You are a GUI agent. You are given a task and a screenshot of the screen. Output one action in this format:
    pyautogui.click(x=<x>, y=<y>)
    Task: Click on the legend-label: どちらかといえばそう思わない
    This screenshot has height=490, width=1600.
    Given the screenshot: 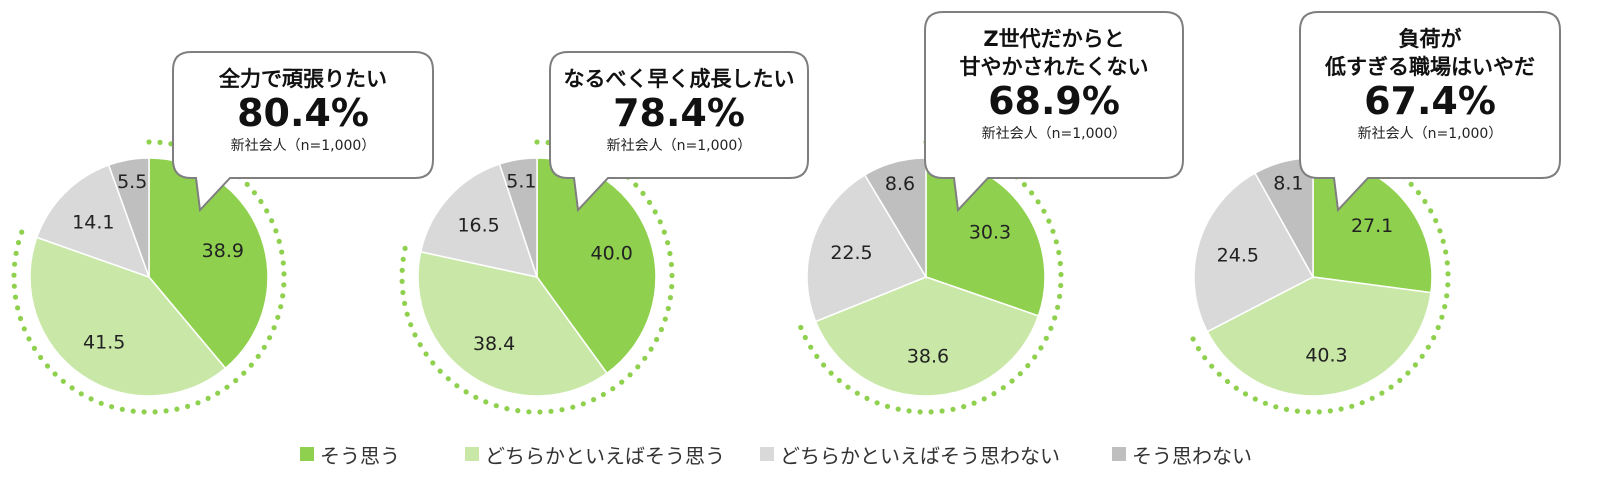 What is the action you would take?
    pyautogui.click(x=920, y=455)
    